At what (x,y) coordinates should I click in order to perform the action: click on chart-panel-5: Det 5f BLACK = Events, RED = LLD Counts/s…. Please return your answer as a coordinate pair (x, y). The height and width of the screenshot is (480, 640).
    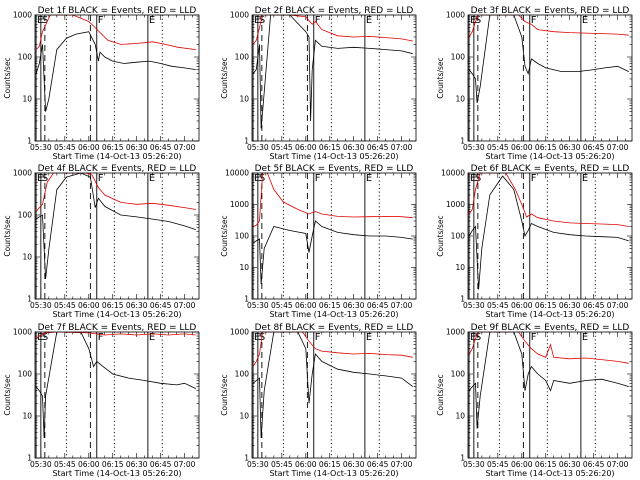
    Looking at the image, I should click on (318, 241).